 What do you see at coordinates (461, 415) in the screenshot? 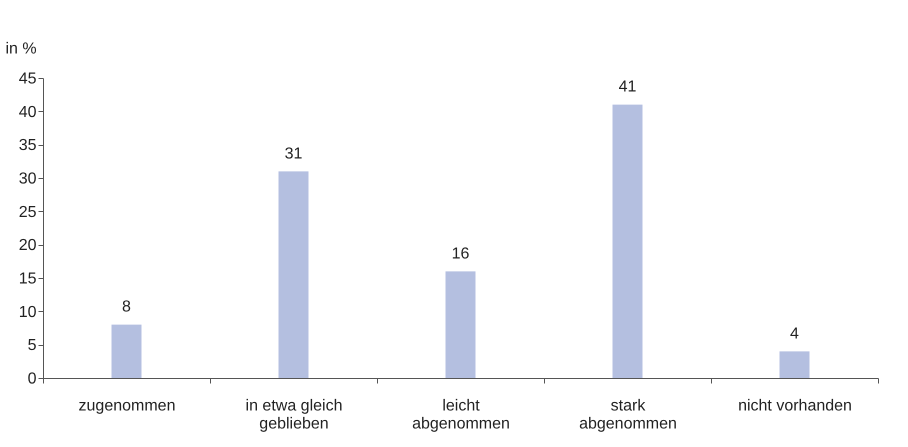
I see `x-tick-label: leicht abgenommen` at bounding box center [461, 415].